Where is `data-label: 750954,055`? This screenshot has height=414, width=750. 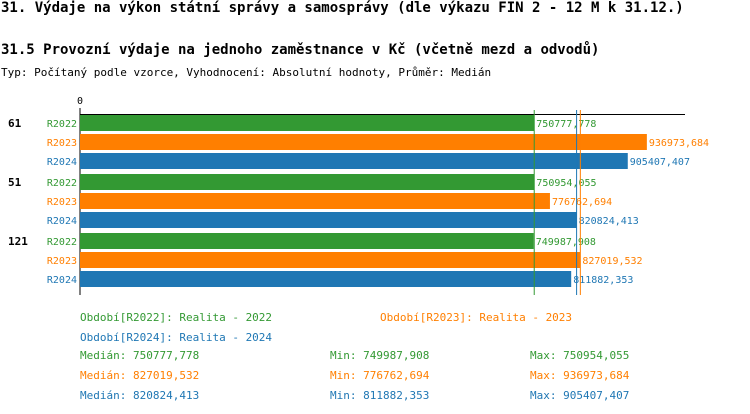
data-label: 750954,055 is located at coordinates (566, 183).